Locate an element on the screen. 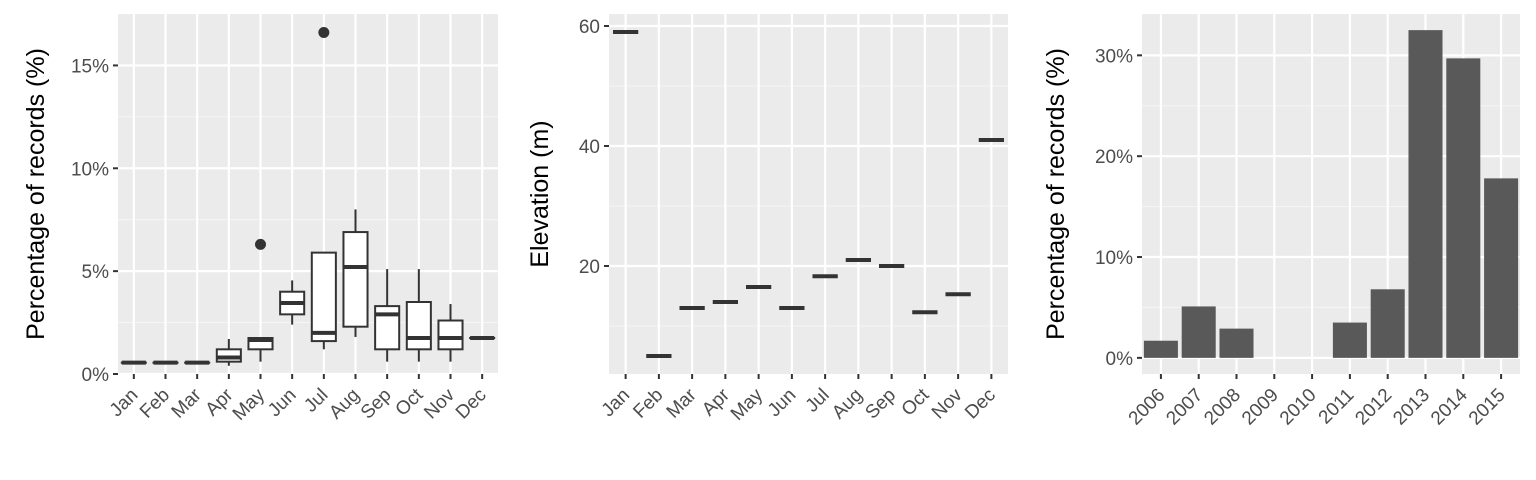  y-tick-label: 15% is located at coordinates (90, 66).